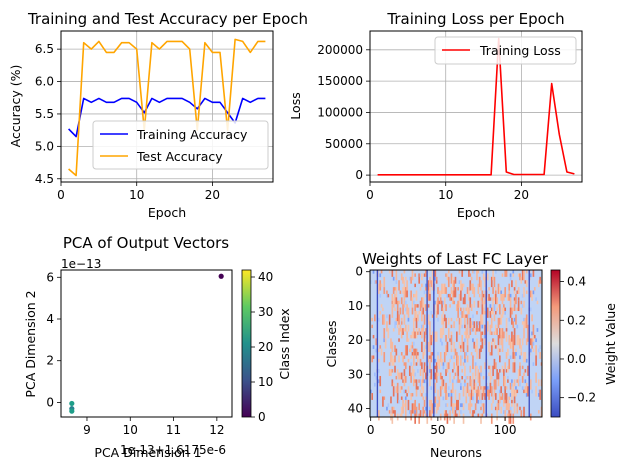 This screenshot has width=630, height=469. I want to click on loss-x-label: Epoch, so click(476, 212).